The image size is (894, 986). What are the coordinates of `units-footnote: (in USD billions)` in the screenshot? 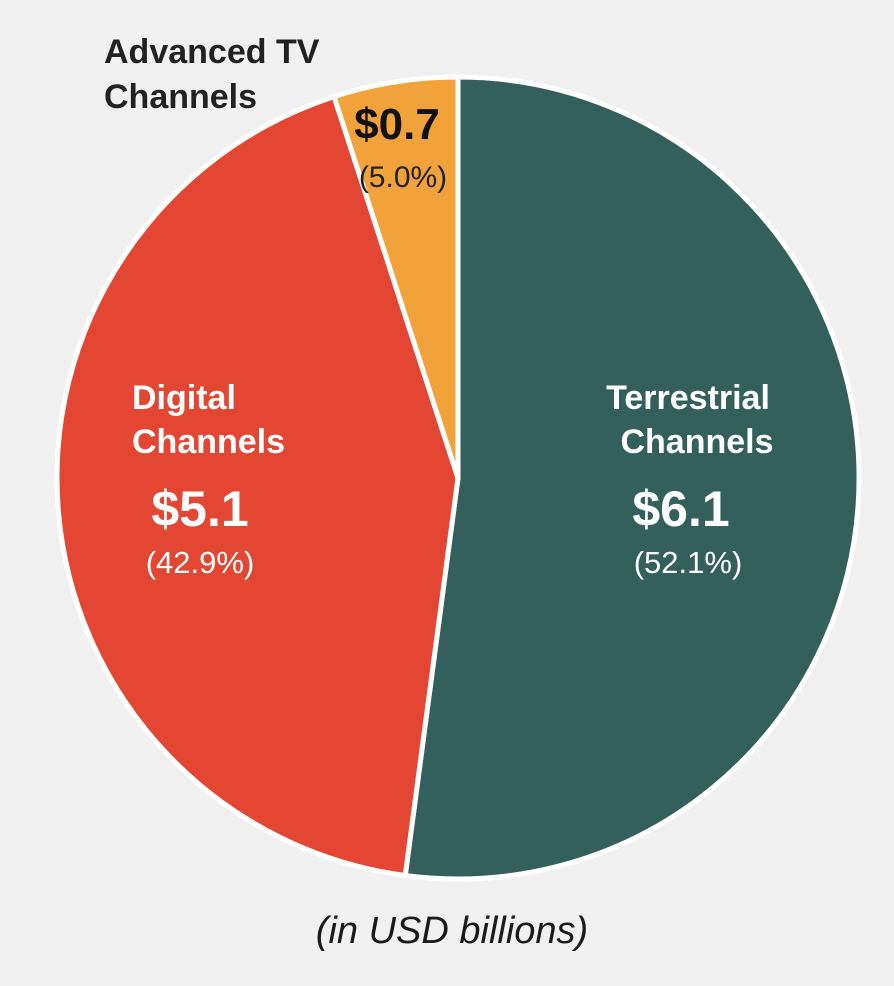 It's located at (452, 931).